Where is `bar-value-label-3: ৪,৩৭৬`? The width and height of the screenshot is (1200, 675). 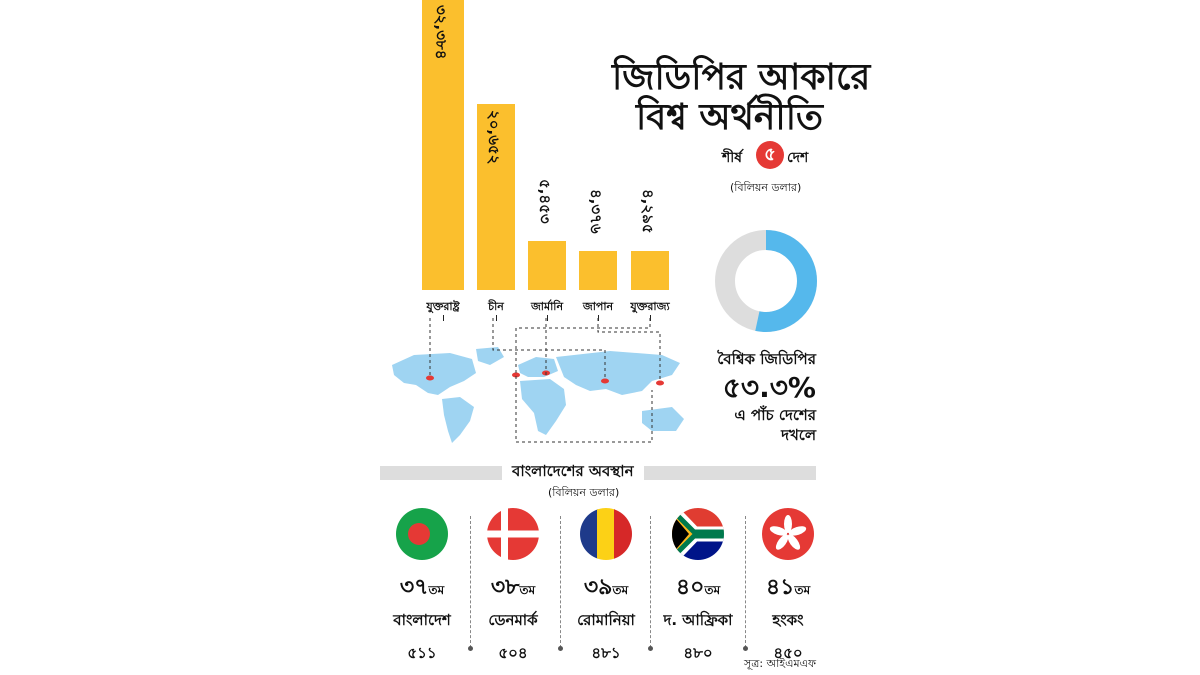 bar-value-label-3: ৪,৩৭৬ is located at coordinates (596, 211).